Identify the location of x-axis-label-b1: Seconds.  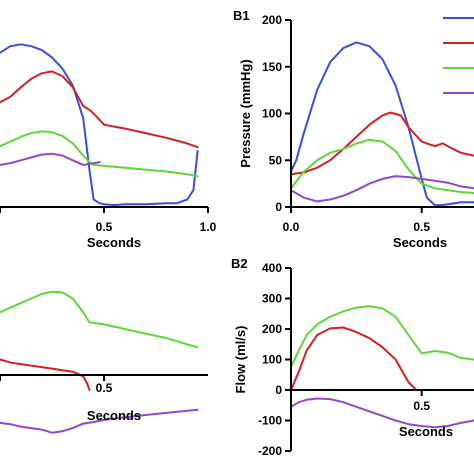
(420, 242).